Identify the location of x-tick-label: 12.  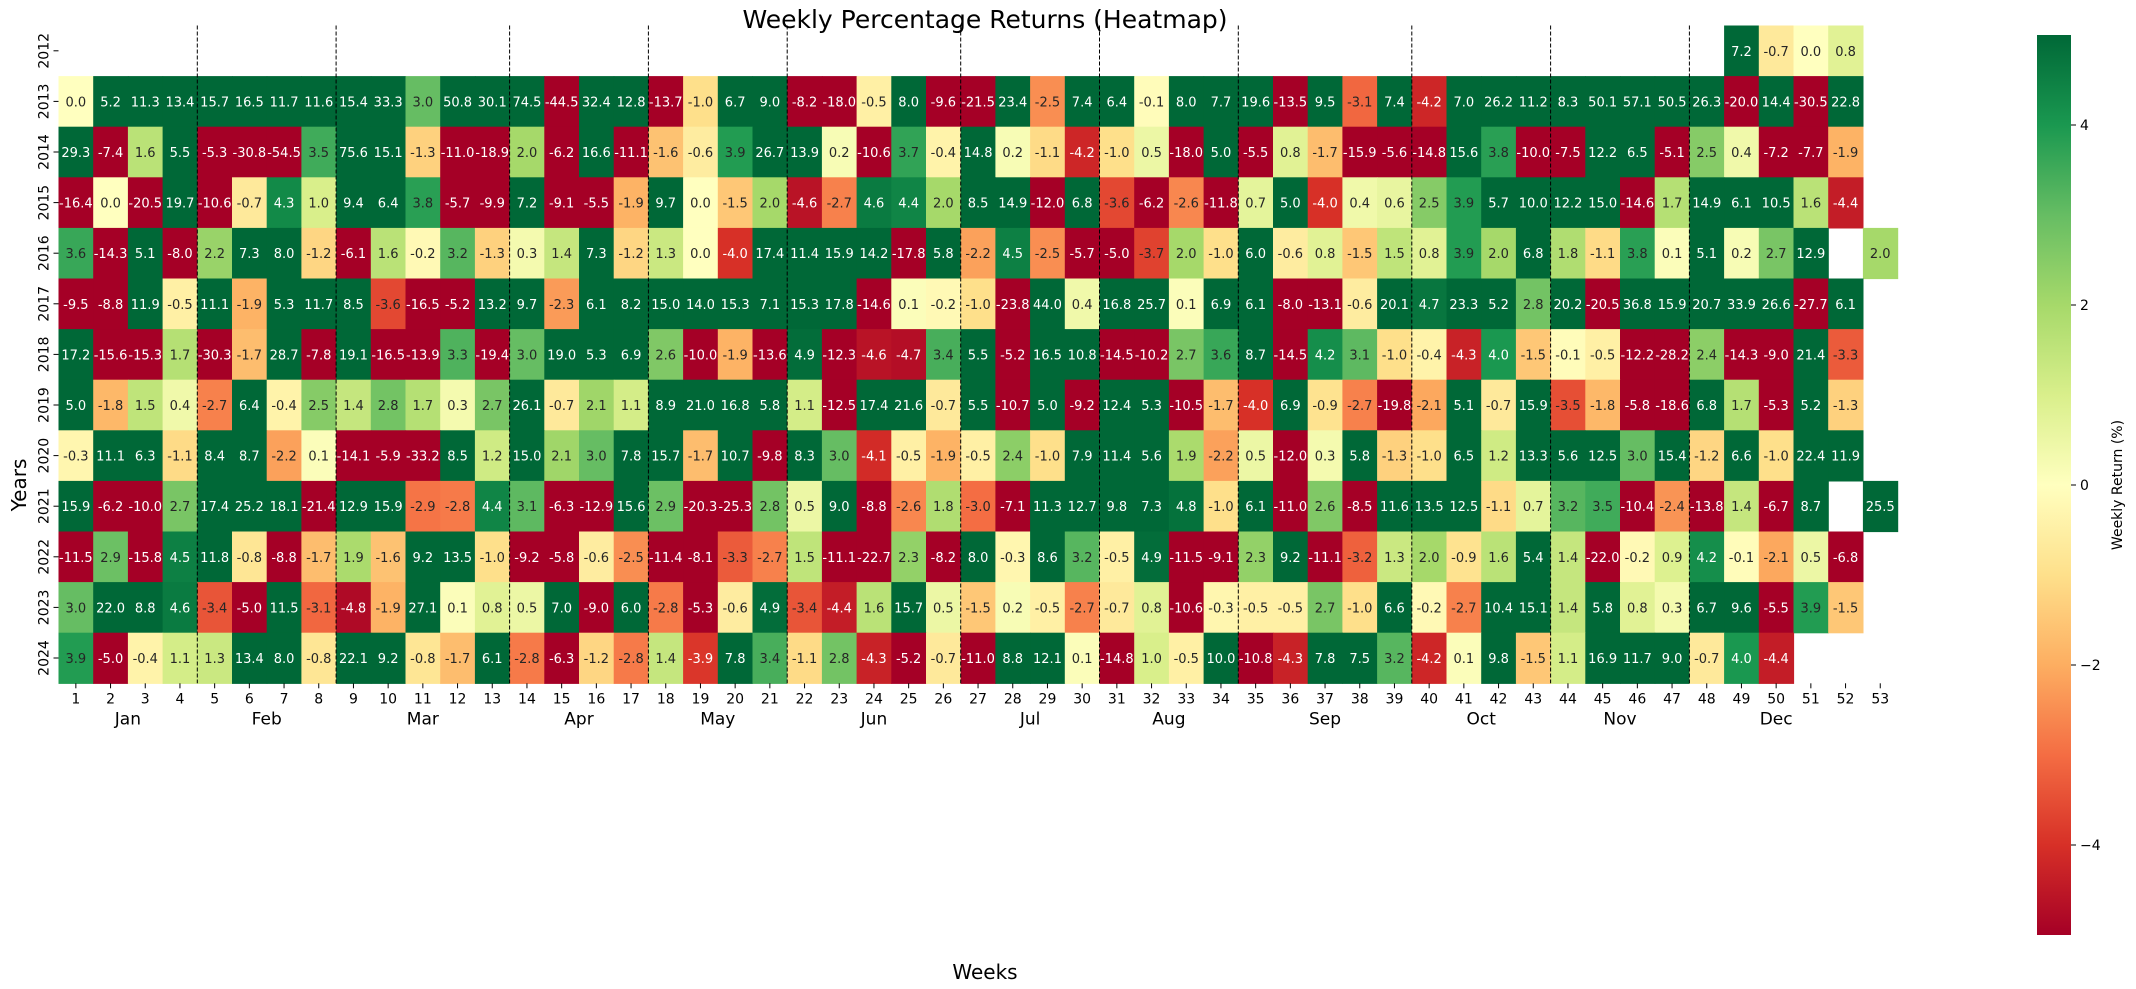
(458, 699).